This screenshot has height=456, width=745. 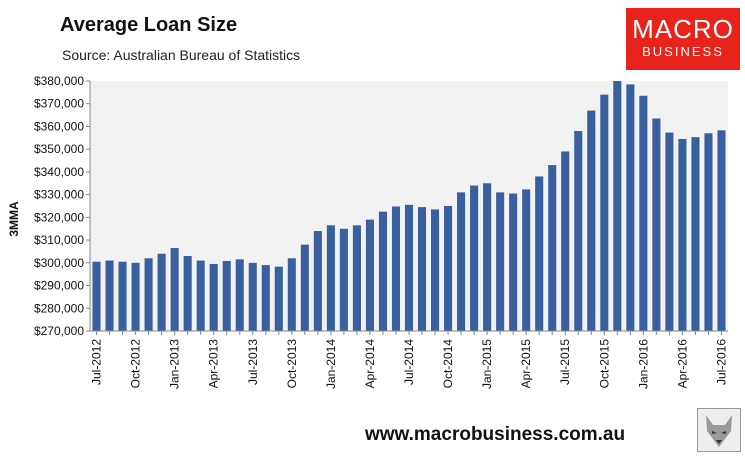 What do you see at coordinates (109, 295) in the screenshot?
I see `bar-Aug-2012` at bounding box center [109, 295].